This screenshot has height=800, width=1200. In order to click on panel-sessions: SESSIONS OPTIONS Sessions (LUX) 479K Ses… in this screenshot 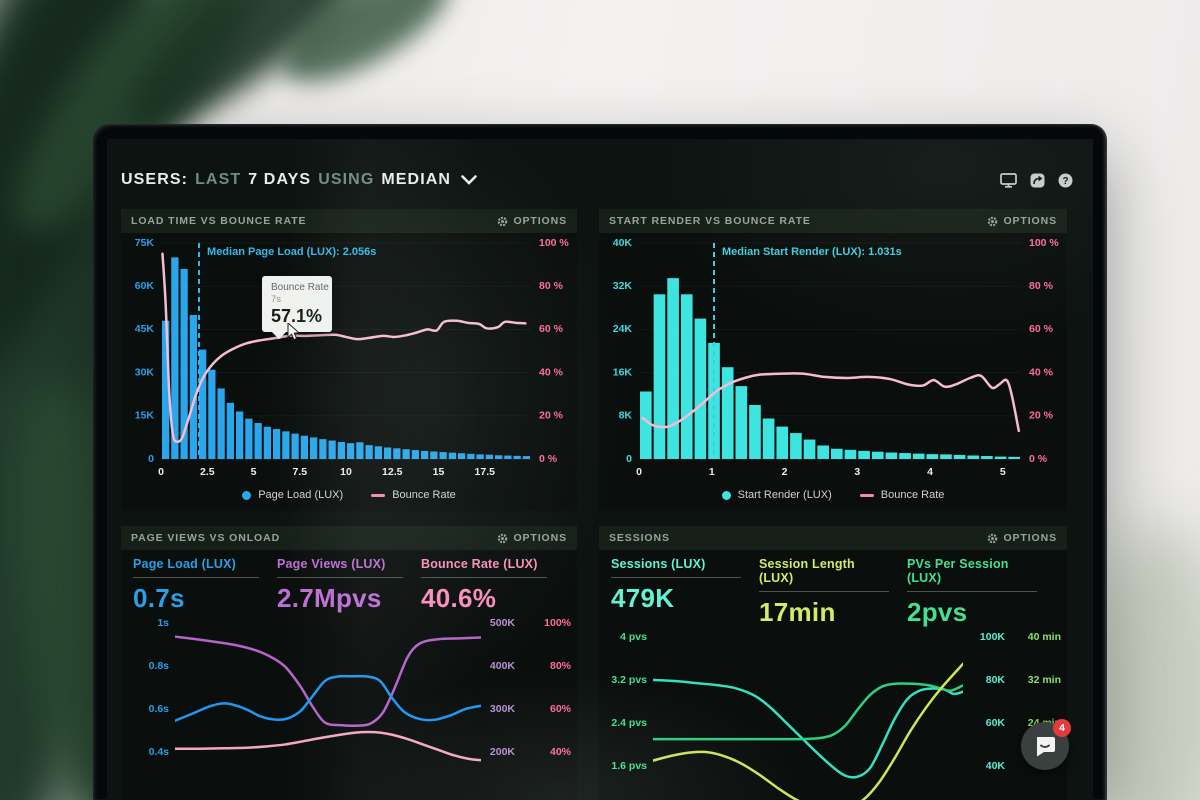, I will do `click(833, 663)`.